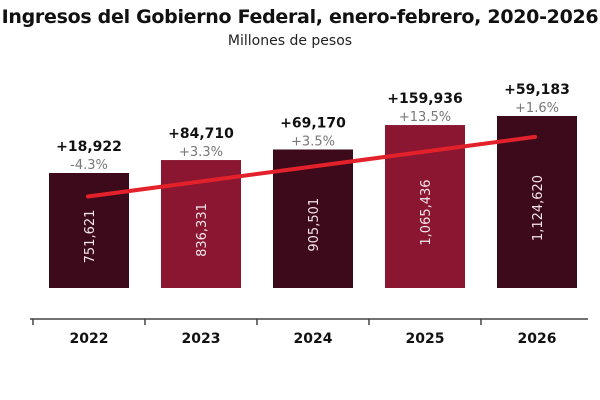 This screenshot has height=400, width=600. What do you see at coordinates (290, 41) in the screenshot?
I see `chart-subtitle: Millones de pesos` at bounding box center [290, 41].